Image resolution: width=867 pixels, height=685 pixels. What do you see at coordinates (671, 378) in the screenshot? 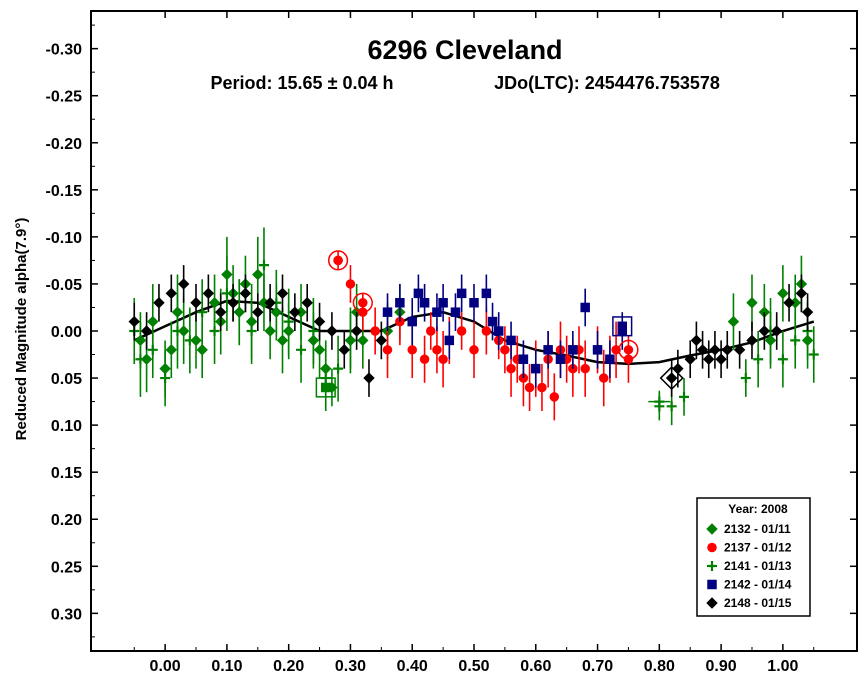
I see `highlight-point-outline-shape` at bounding box center [671, 378].